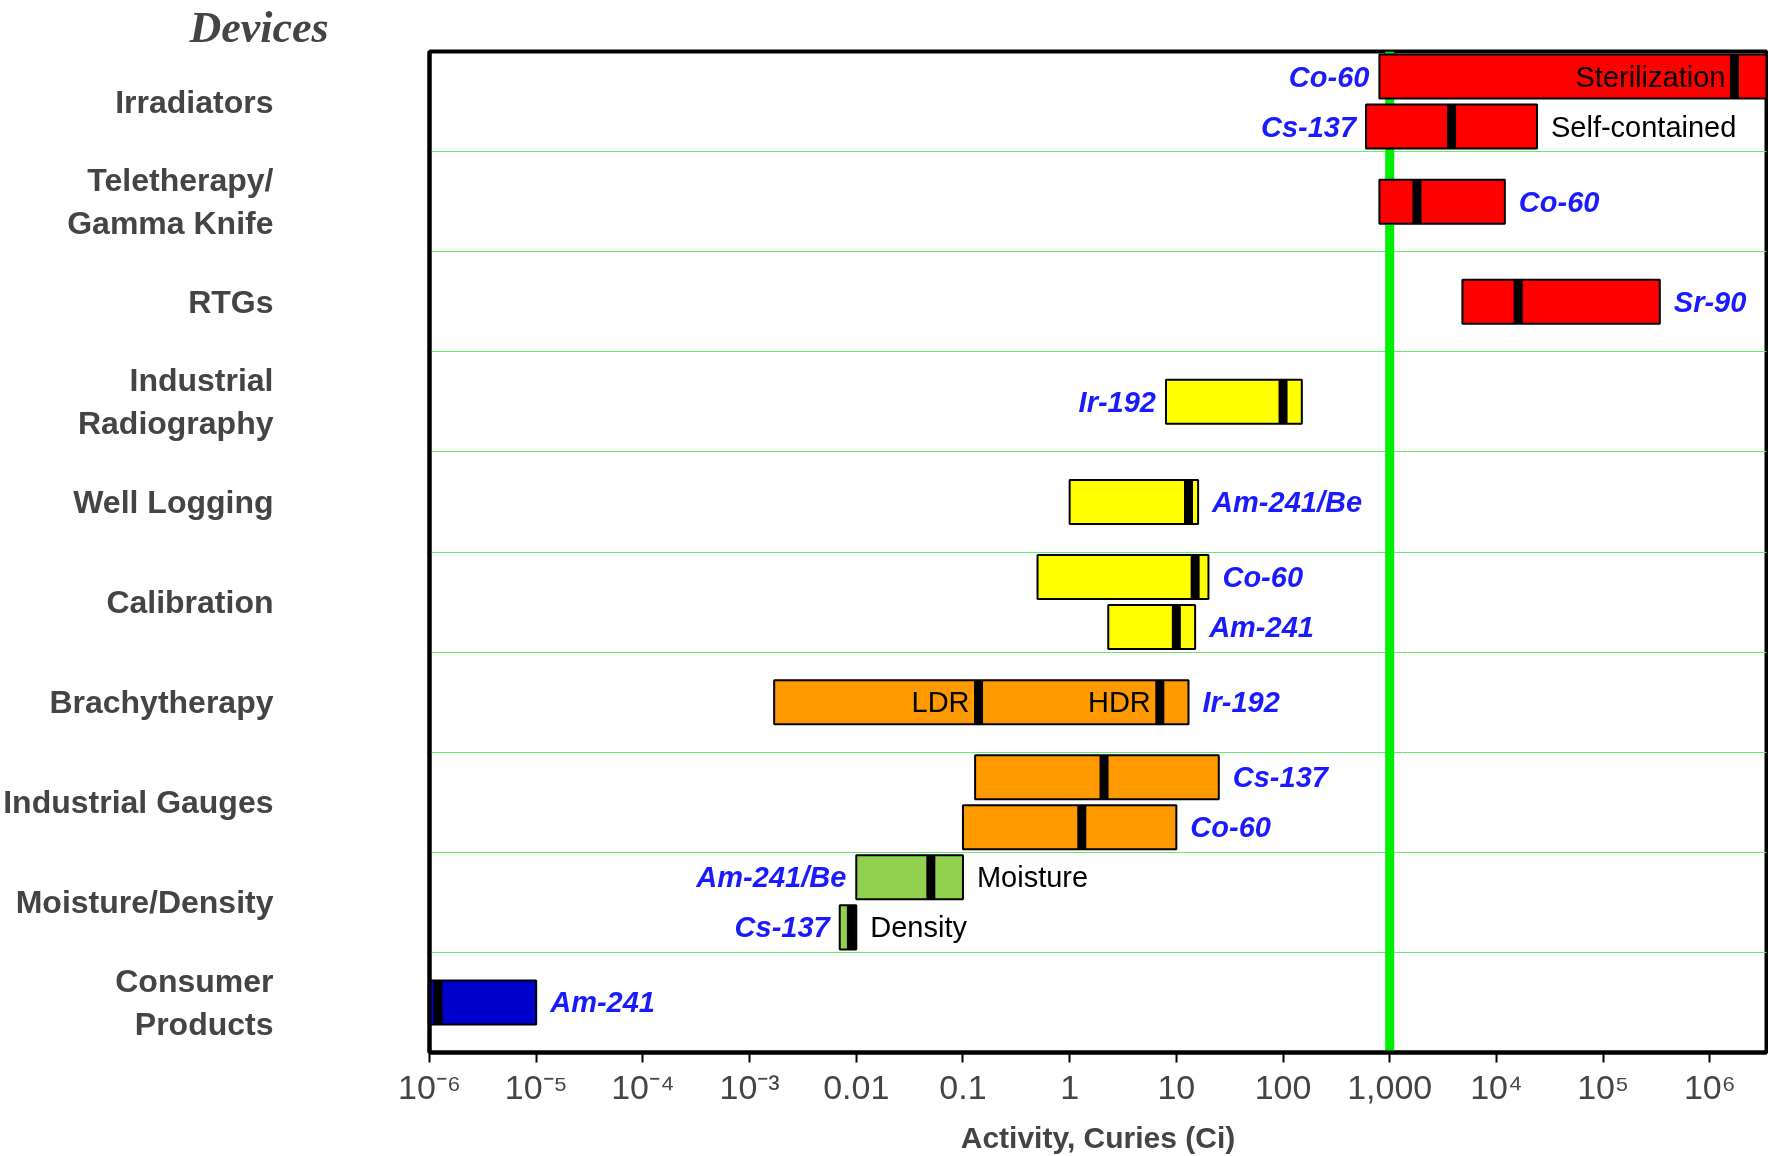  I want to click on x-tick-label: 0.01, so click(856, 1086).